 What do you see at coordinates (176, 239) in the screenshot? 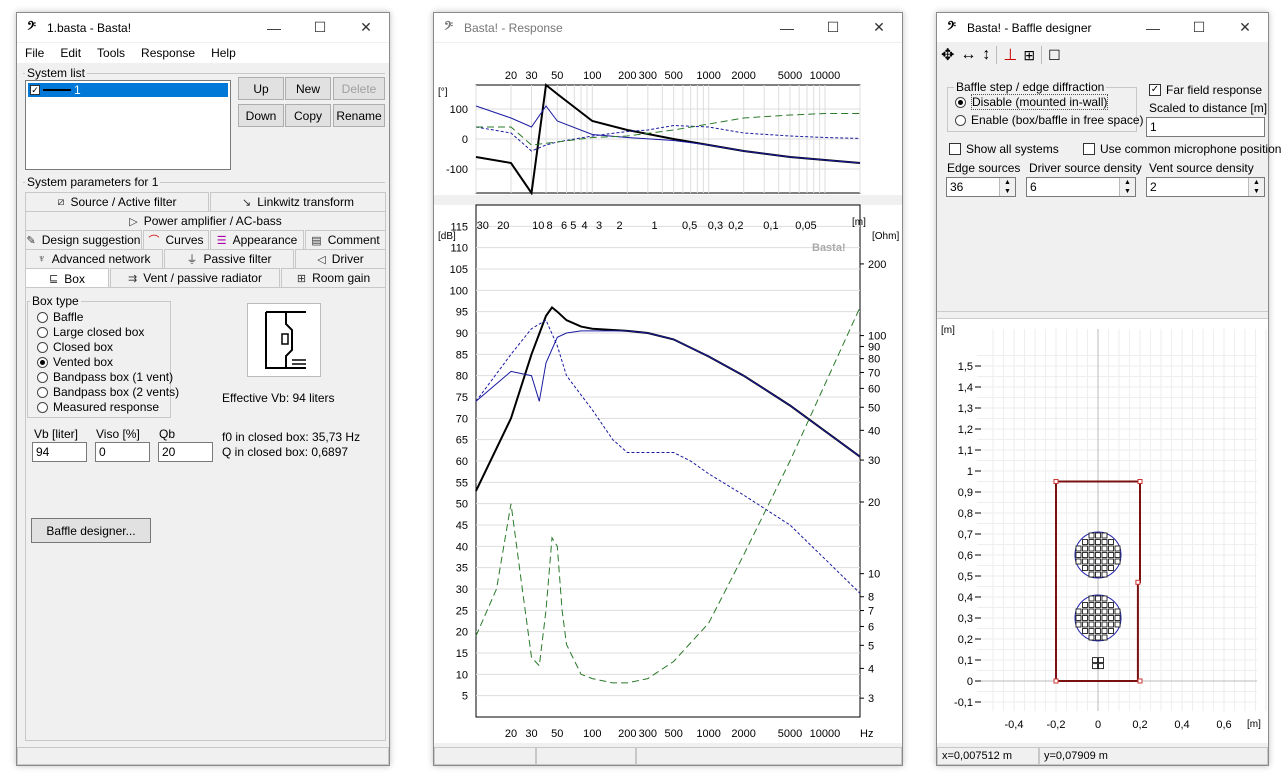
I see `tab-curves: ⌒ Curves` at bounding box center [176, 239].